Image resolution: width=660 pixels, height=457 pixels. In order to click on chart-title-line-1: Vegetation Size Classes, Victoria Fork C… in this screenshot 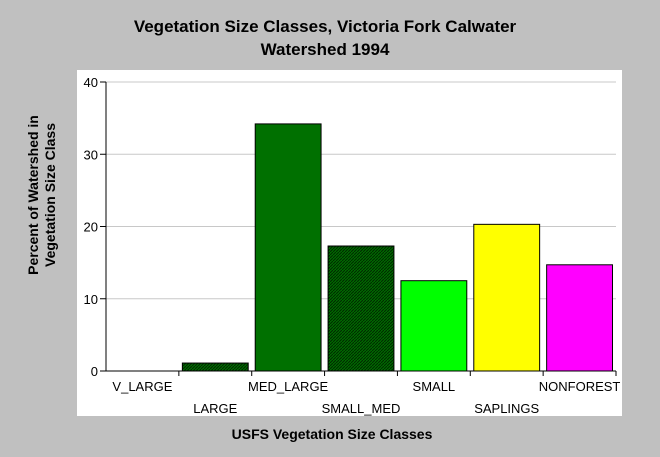, I will do `click(325, 26)`.